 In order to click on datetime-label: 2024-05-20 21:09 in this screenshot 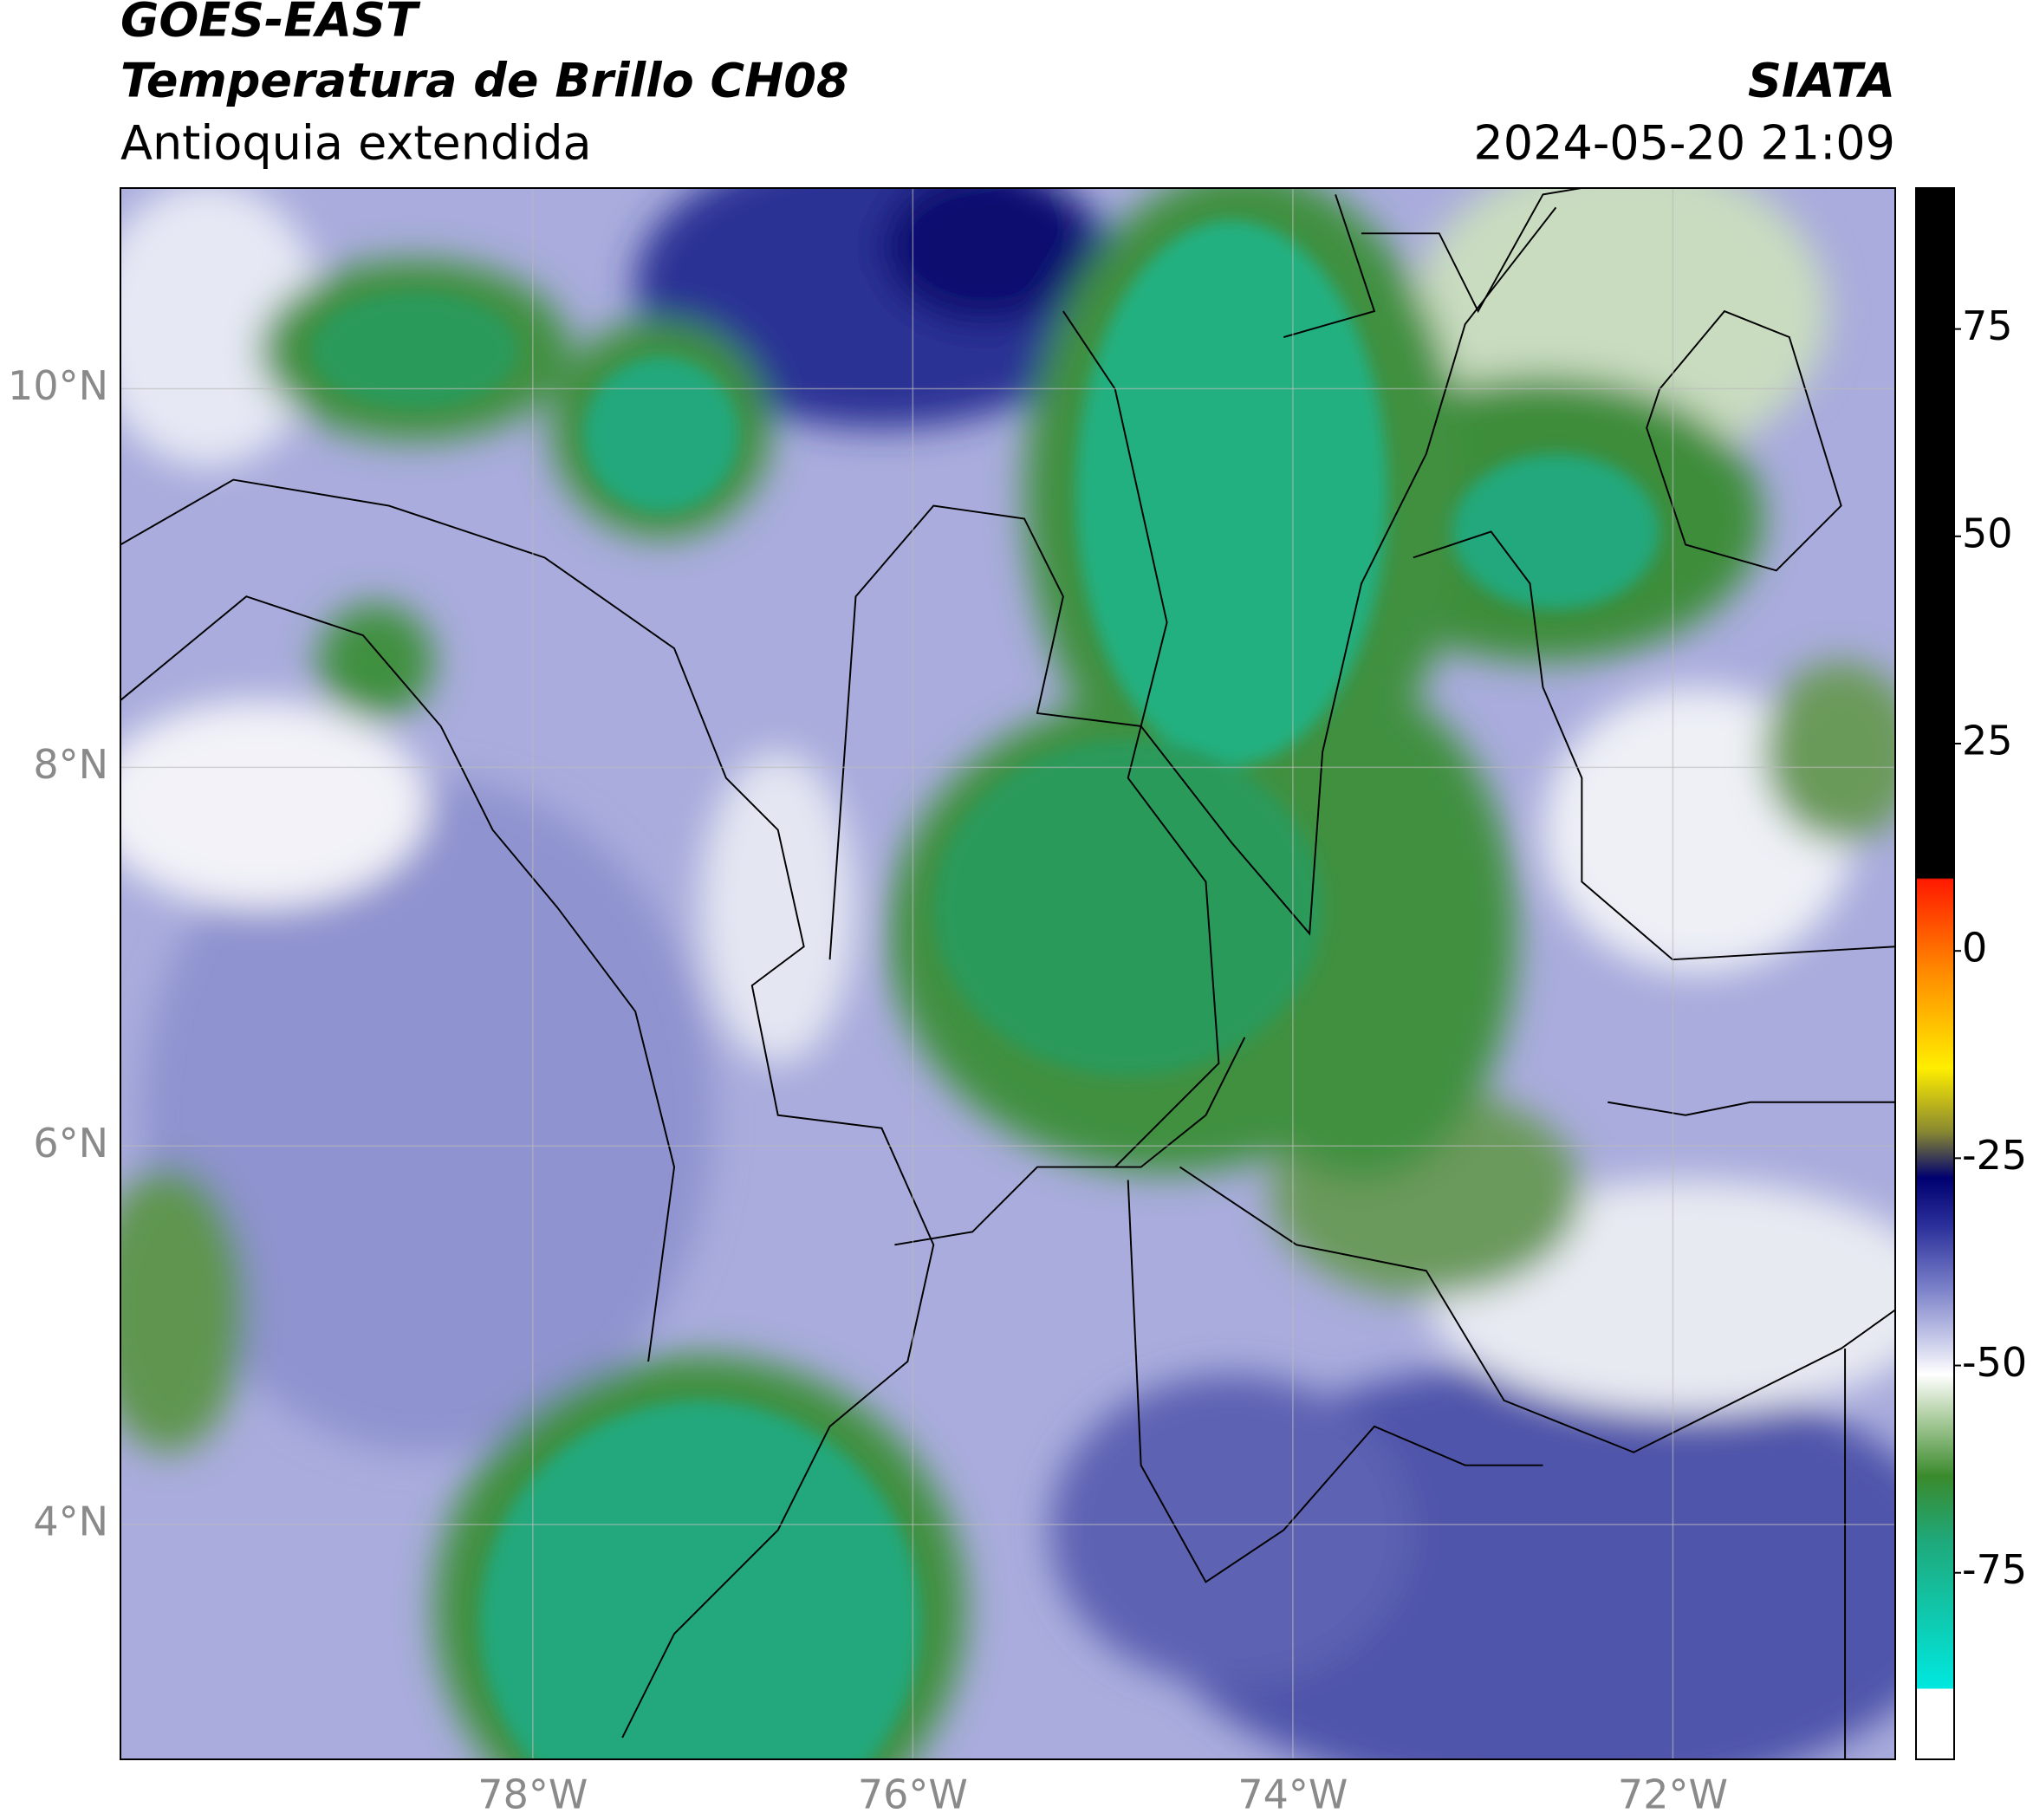, I will do `click(1684, 143)`.